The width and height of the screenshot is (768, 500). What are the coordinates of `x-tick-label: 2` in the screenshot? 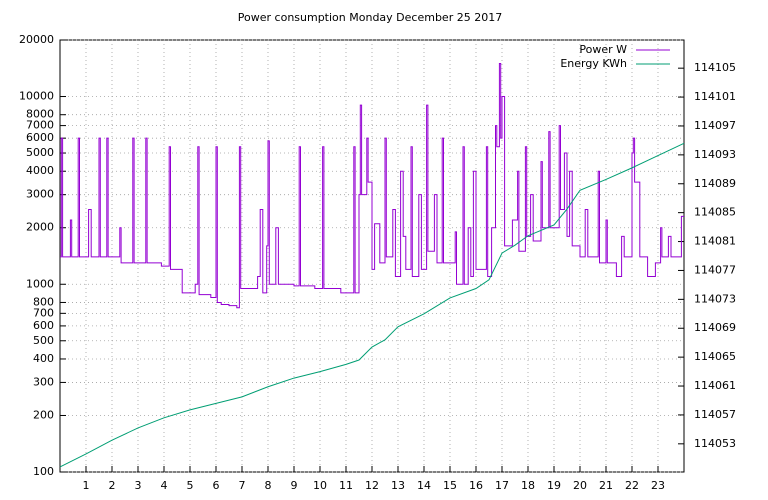 It's located at (112, 485).